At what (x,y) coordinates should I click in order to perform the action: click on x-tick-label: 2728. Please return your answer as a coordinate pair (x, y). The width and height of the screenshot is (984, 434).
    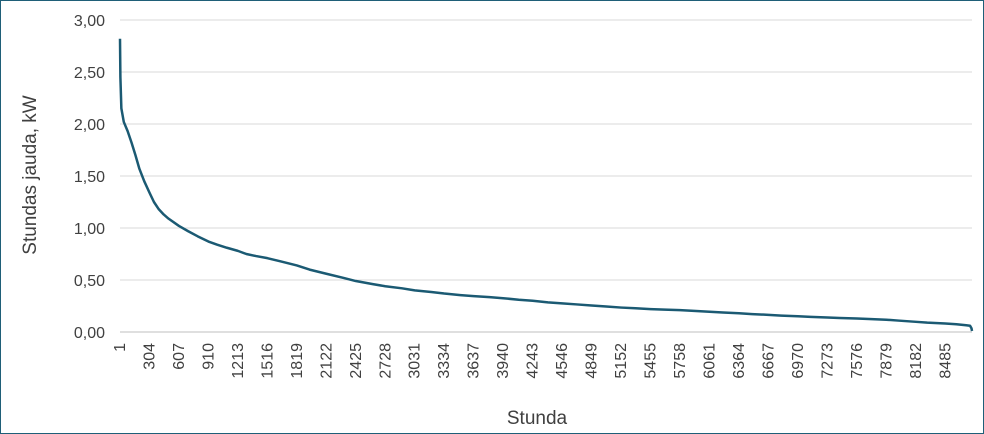
    Looking at the image, I should click on (385, 361).